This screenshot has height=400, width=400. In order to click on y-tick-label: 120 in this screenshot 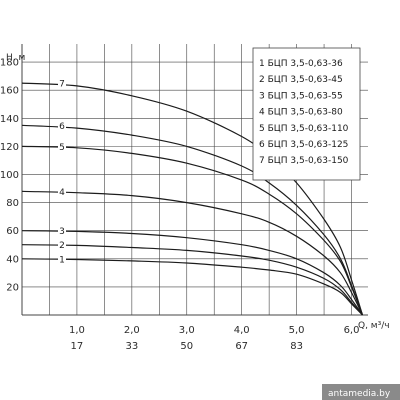, I will do `click(9, 147)`.